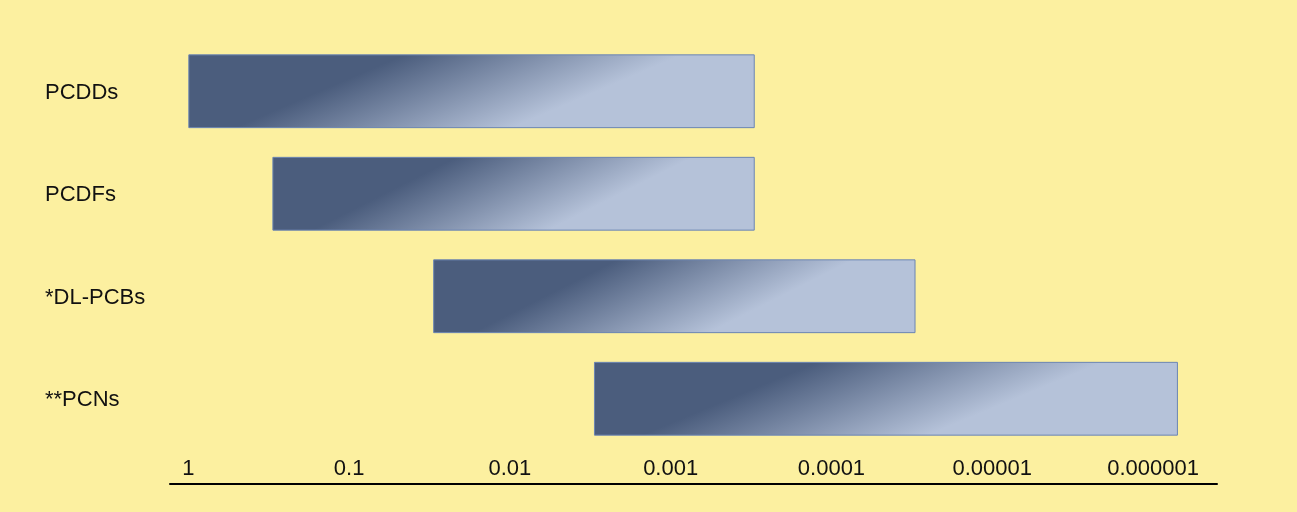 This screenshot has width=1297, height=512. What do you see at coordinates (349, 467) in the screenshot?
I see `x-tick-label: 0.1` at bounding box center [349, 467].